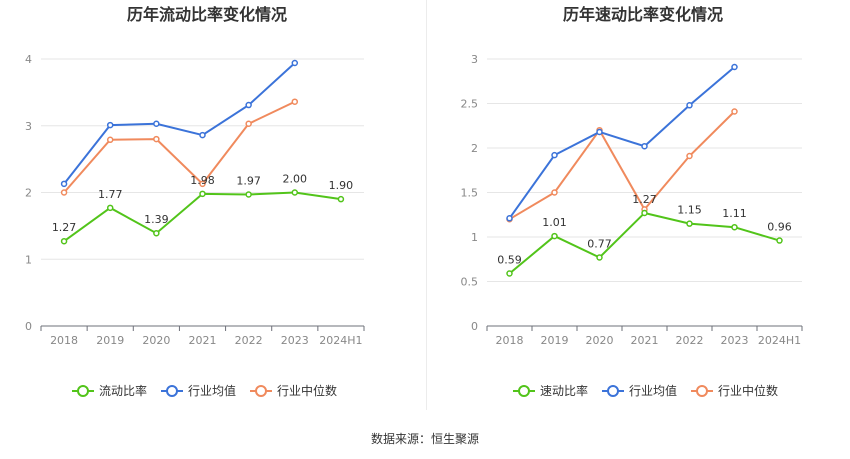 The height and width of the screenshot is (459, 850). I want to click on y-tick-label: 4, so click(28, 59).